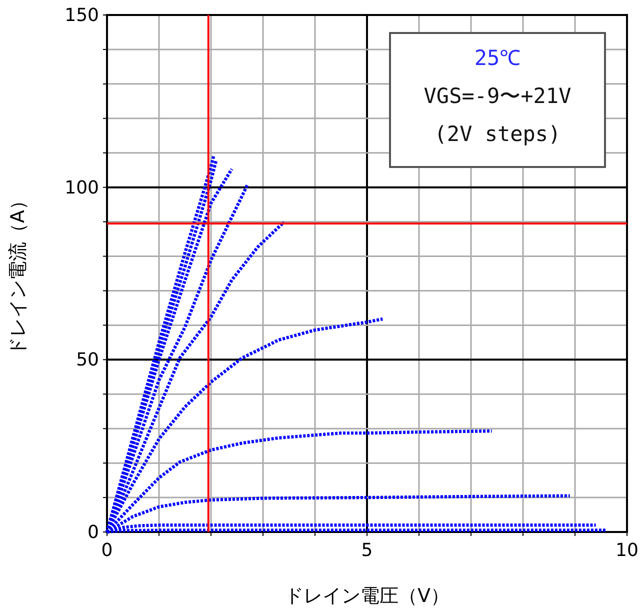  What do you see at coordinates (87, 360) in the screenshot?
I see `y-tick-label: 50` at bounding box center [87, 360].